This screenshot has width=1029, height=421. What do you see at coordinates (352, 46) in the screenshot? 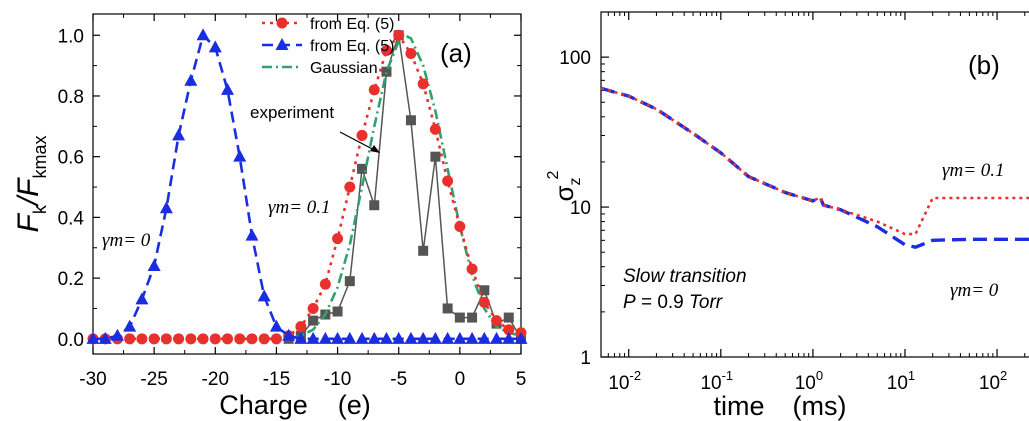
I see `legend-label: from Eq. (5)` at bounding box center [352, 46].